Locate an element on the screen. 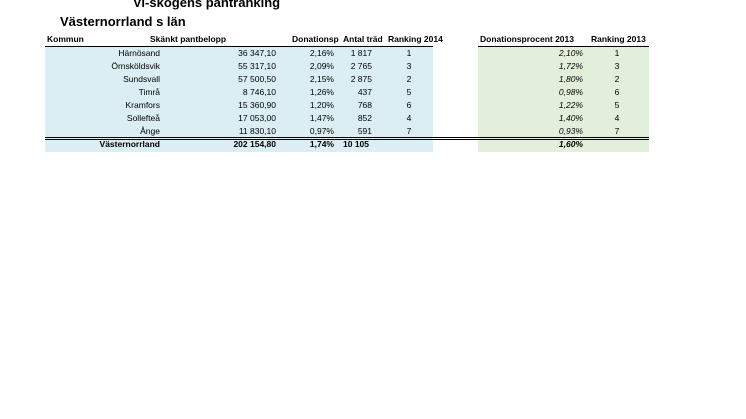 The image size is (746, 419). table-cell: Sundsvall is located at coordinates (141, 79).